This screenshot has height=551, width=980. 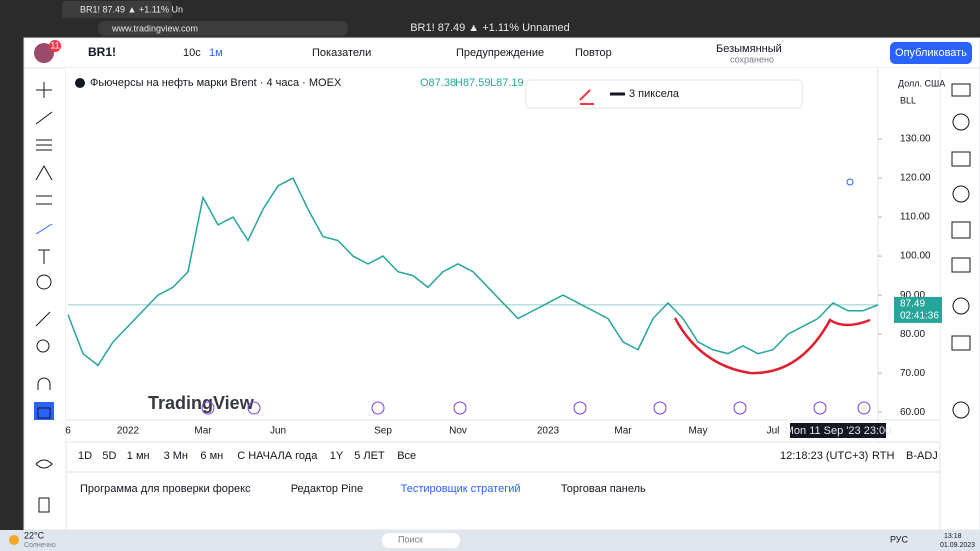 I want to click on symbol-icon, so click(x=80, y=83).